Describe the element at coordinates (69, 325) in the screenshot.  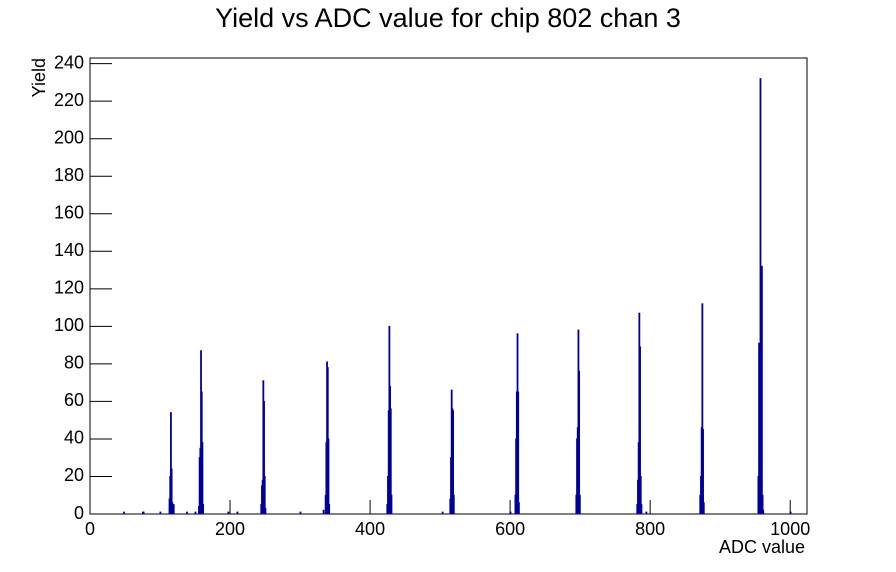
I see `y-tick-label: 100` at that location.